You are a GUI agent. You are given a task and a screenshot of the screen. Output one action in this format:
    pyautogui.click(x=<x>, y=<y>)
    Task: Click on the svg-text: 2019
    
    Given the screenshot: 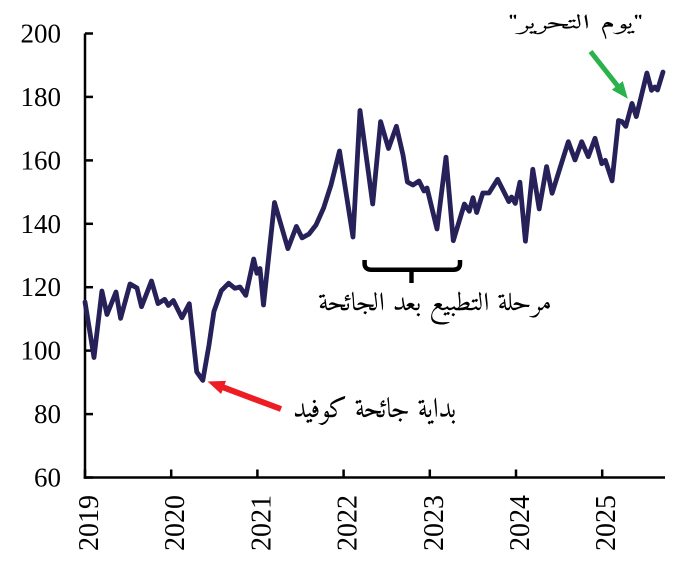 What is the action you would take?
    pyautogui.click(x=89, y=523)
    